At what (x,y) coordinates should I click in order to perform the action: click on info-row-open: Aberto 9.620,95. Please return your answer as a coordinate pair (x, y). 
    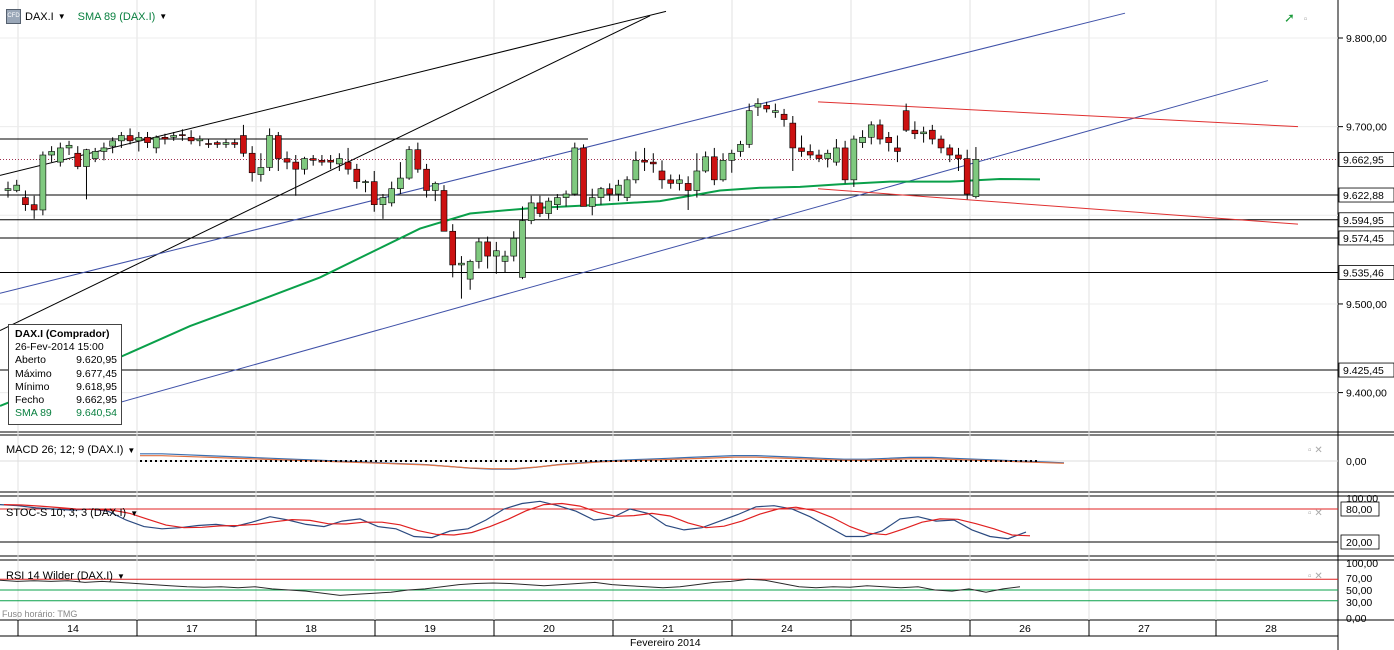
    Looking at the image, I should click on (66, 360).